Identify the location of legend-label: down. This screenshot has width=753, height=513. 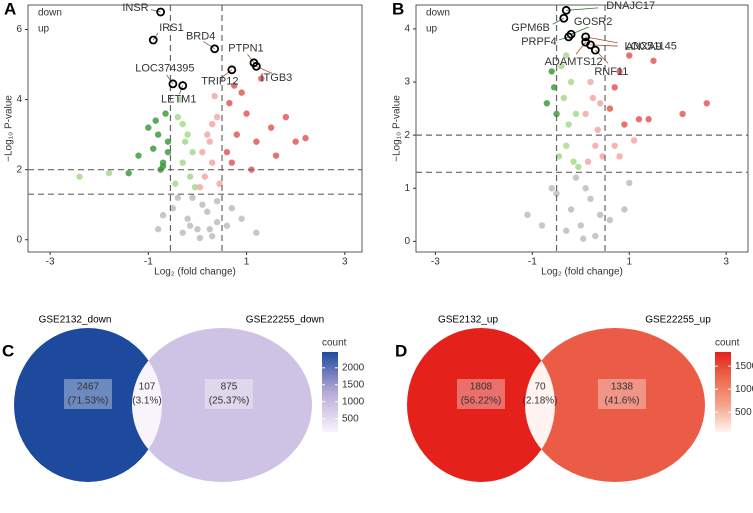
(50, 13).